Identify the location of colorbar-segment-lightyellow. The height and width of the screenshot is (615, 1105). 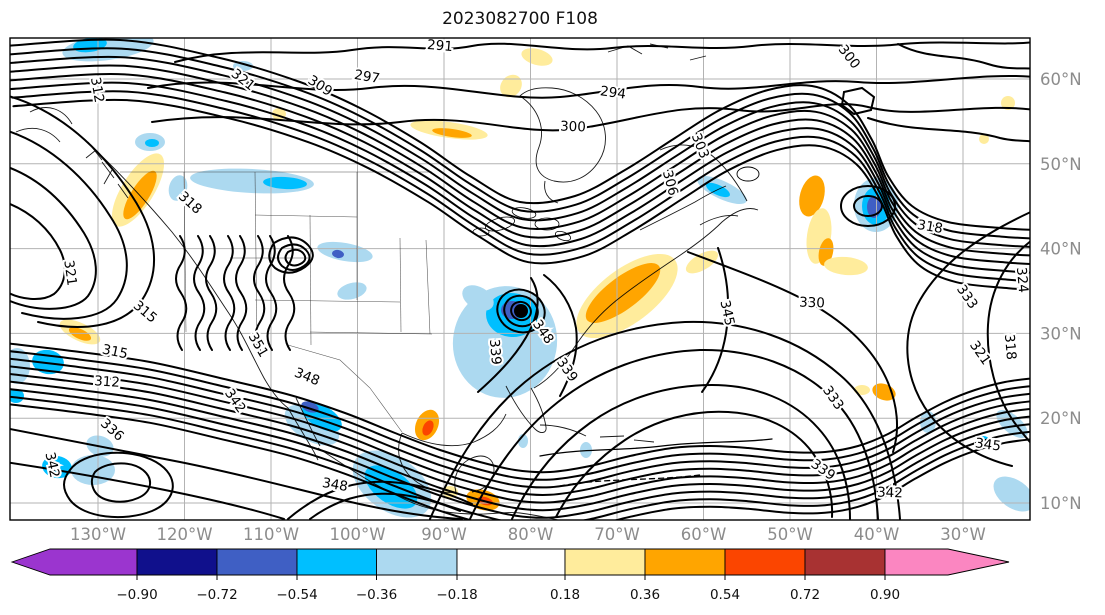
(605, 562).